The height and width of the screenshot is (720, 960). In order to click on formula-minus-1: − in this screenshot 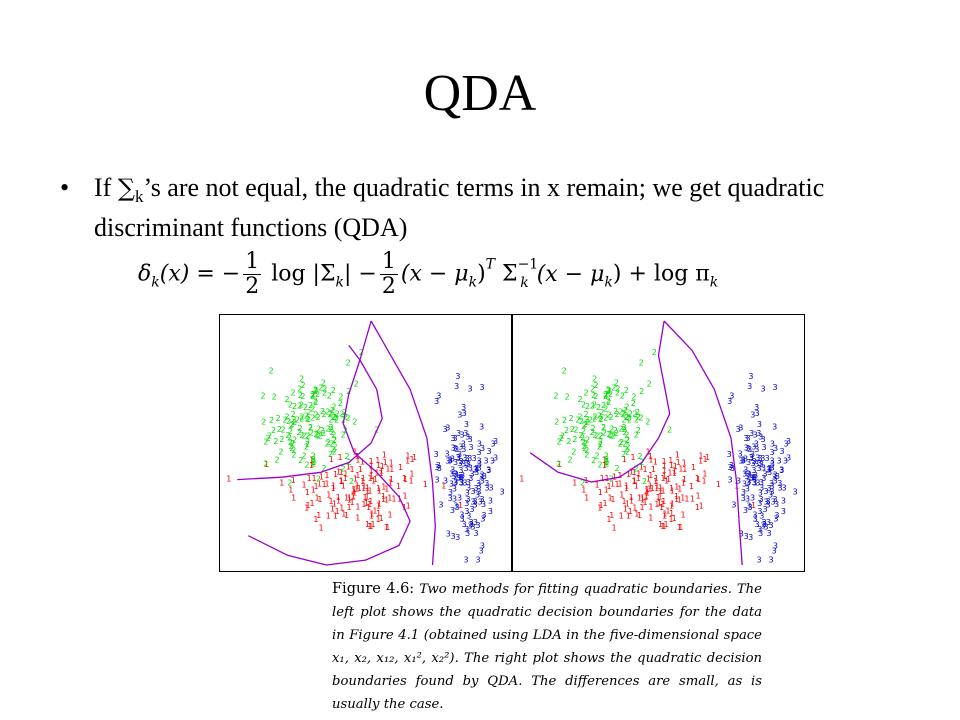, I will do `click(231, 274)`.